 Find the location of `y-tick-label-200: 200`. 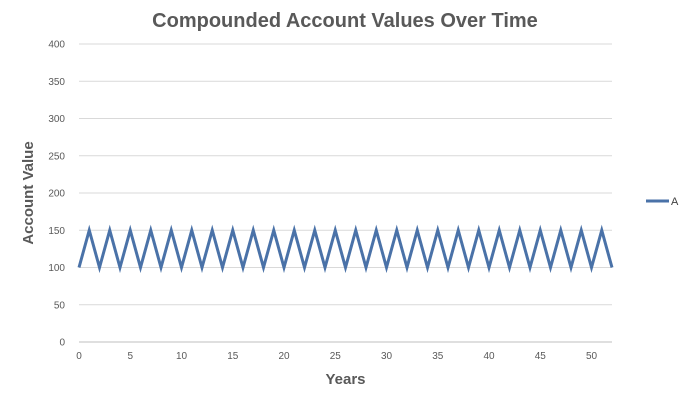

y-tick-label-200: 200 is located at coordinates (56, 194).